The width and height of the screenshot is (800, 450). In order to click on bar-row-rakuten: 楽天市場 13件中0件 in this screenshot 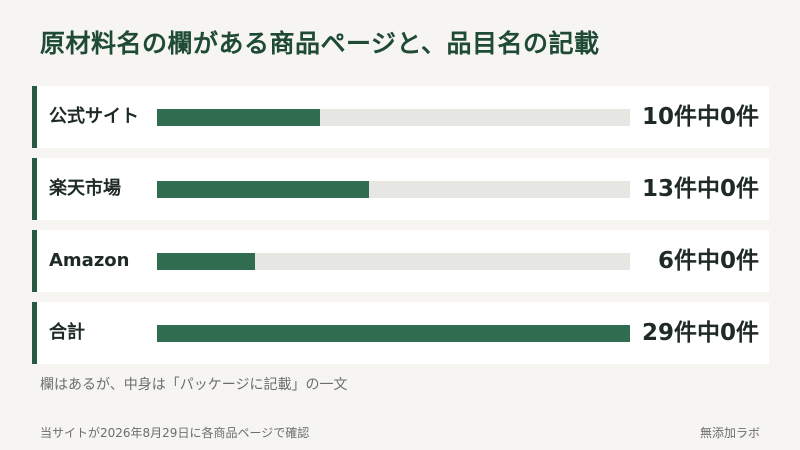, I will do `click(400, 189)`.